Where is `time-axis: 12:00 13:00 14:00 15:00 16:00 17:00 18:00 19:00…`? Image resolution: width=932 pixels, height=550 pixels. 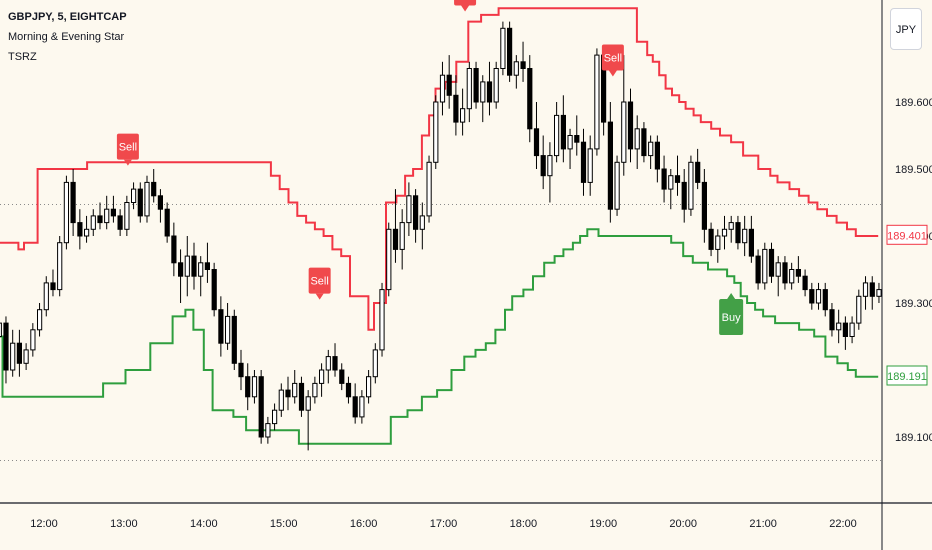
time-axis: 12:00 13:00 14:00 15:00 16:00 17:00 18:00 19:00… is located at coordinates (466, 516).